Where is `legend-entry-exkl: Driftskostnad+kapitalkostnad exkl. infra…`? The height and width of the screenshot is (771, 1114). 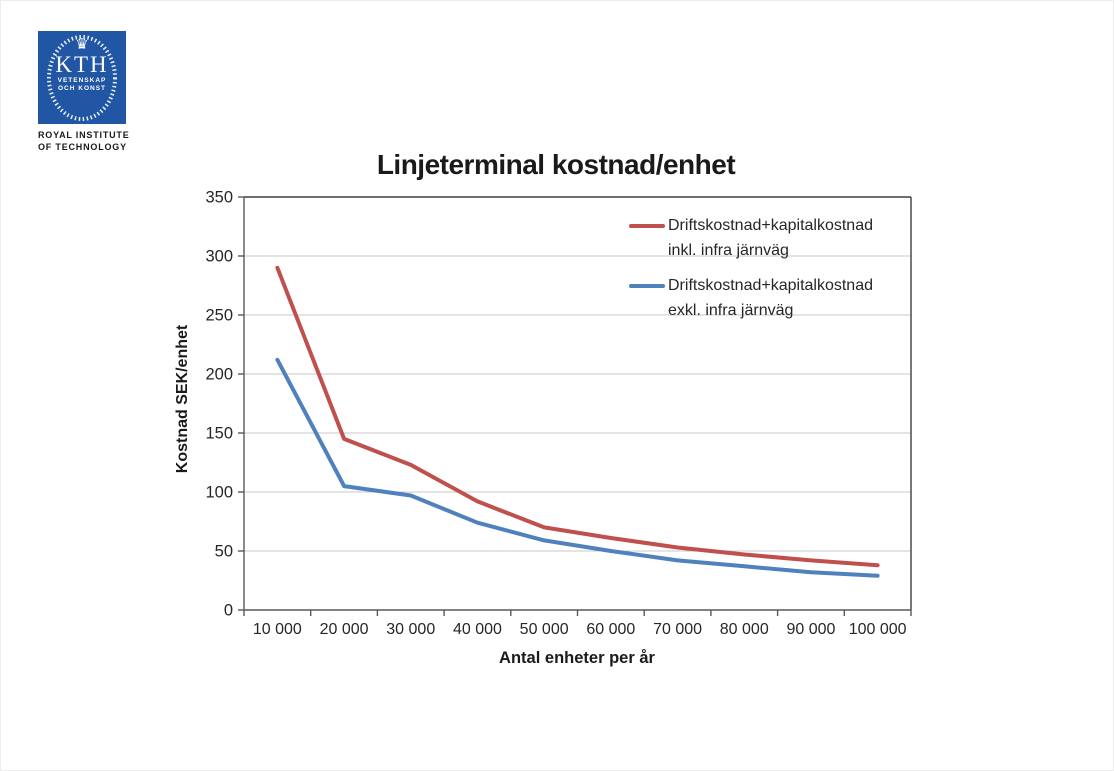
legend-entry-exkl: Driftskostnad+kapitalkostnad exkl. infra… is located at coordinates (751, 298).